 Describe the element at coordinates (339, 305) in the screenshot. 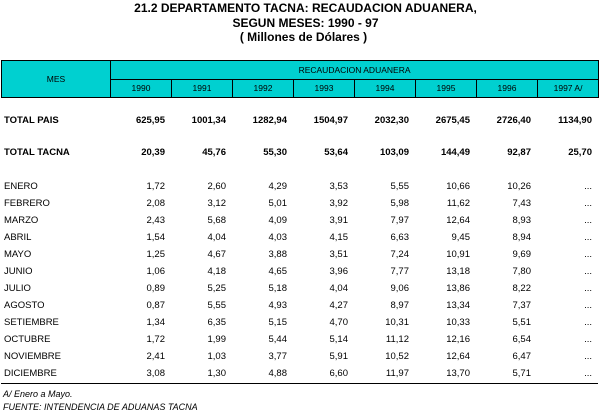

I see `value-cell: 4,27` at that location.